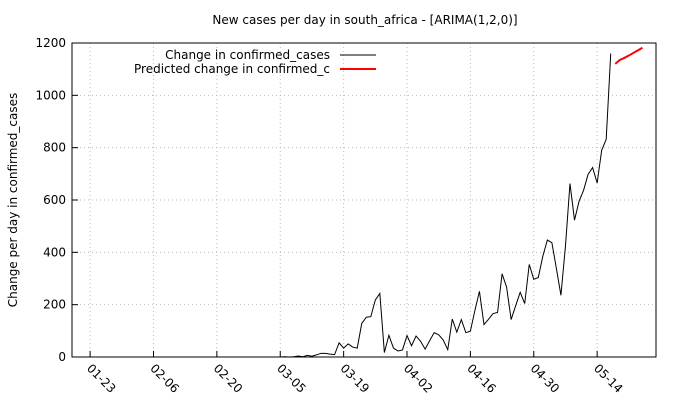 The height and width of the screenshot is (404, 680). I want to click on y-tick-label: 200, so click(54, 305).